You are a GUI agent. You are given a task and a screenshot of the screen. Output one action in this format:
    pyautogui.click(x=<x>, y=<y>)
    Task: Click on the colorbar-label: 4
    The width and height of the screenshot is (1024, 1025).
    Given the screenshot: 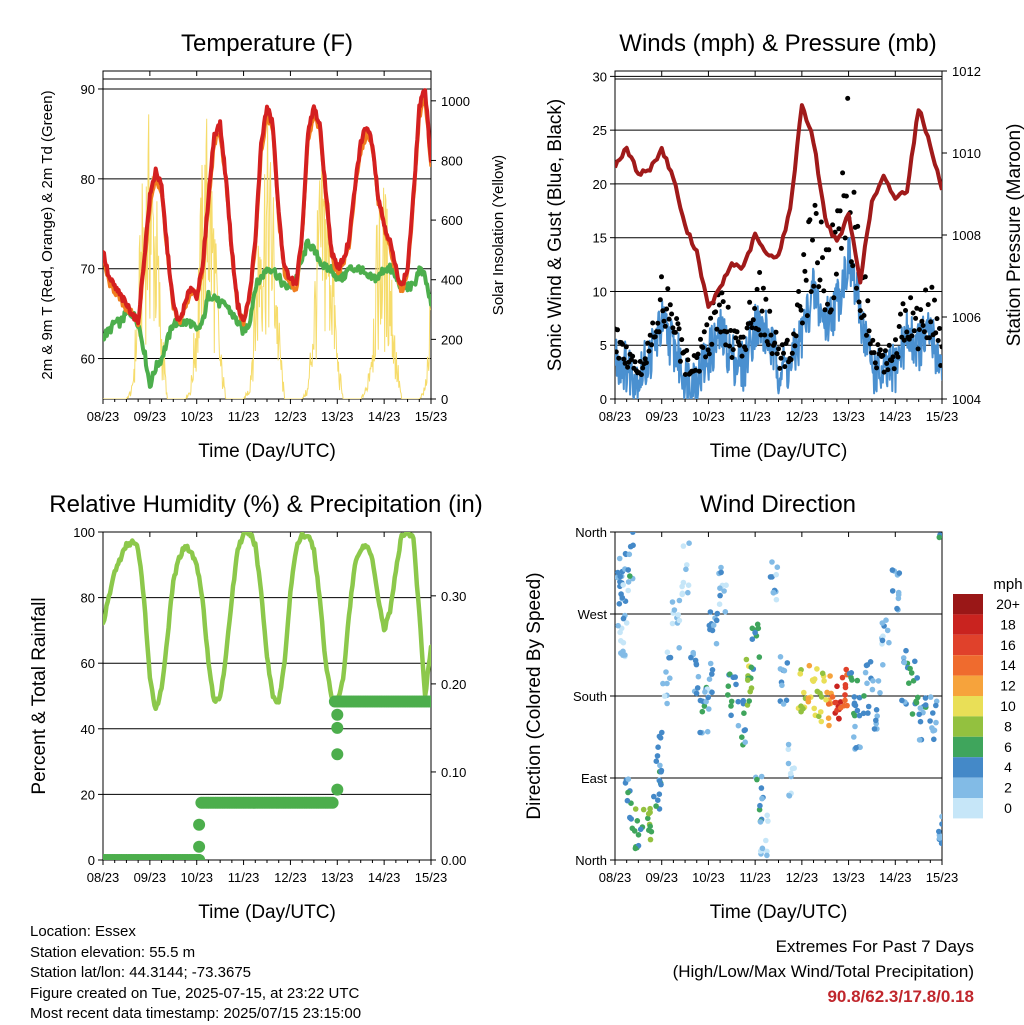 What is the action you would take?
    pyautogui.click(x=1008, y=767)
    